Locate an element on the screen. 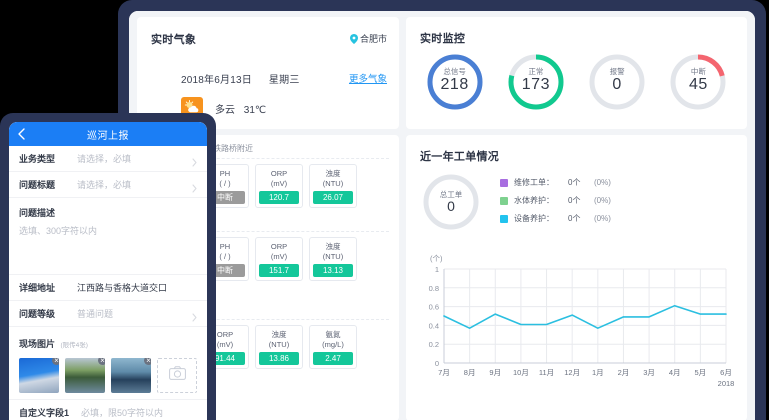 This screenshot has width=769, height=420. workorder-legend: 维修工单： 0个 (0%) 水体养护： 0个 (0%) 设备养护： 0个 (0%) is located at coordinates (555, 202).